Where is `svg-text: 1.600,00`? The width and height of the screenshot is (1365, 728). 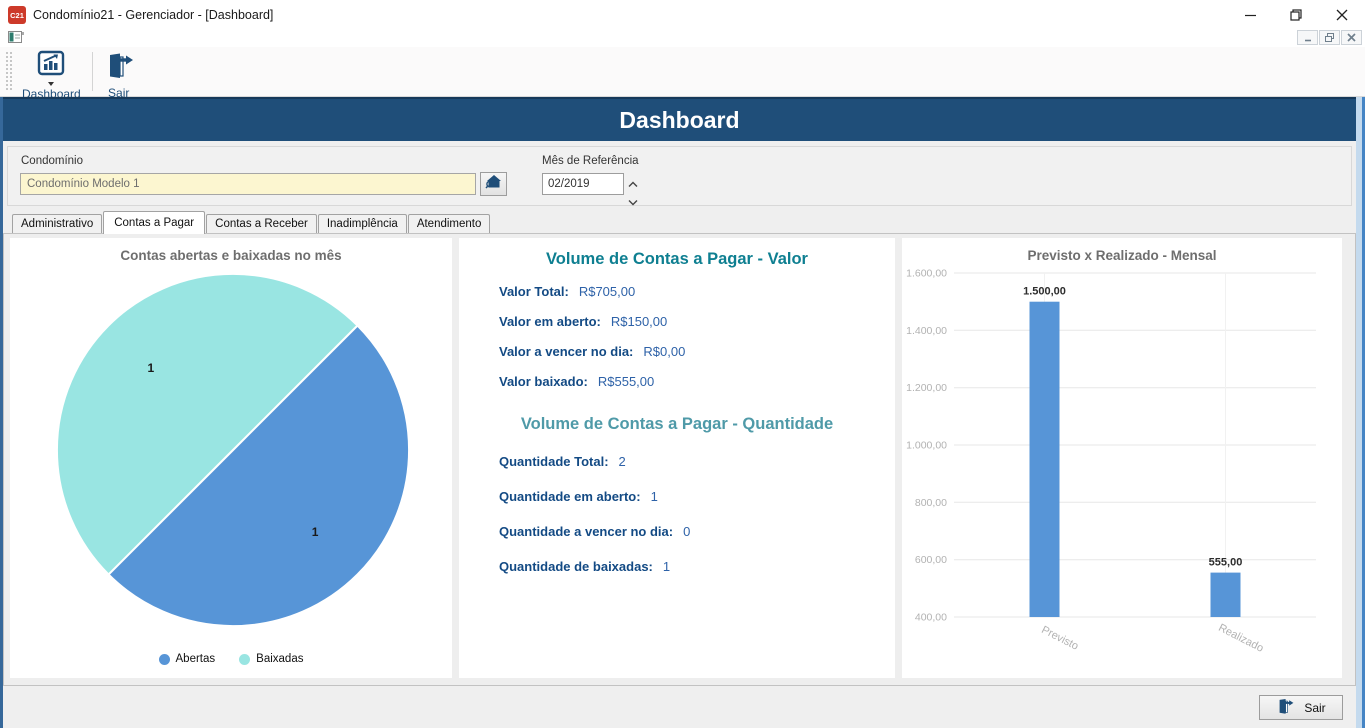
svg-text: 1.600,00 is located at coordinates (926, 274).